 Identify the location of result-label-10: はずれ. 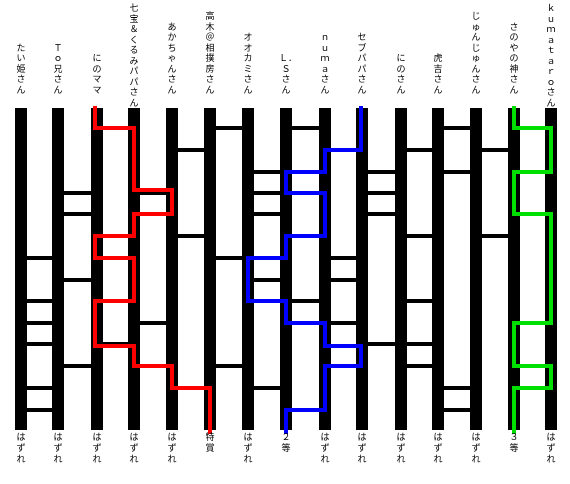
(362, 449).